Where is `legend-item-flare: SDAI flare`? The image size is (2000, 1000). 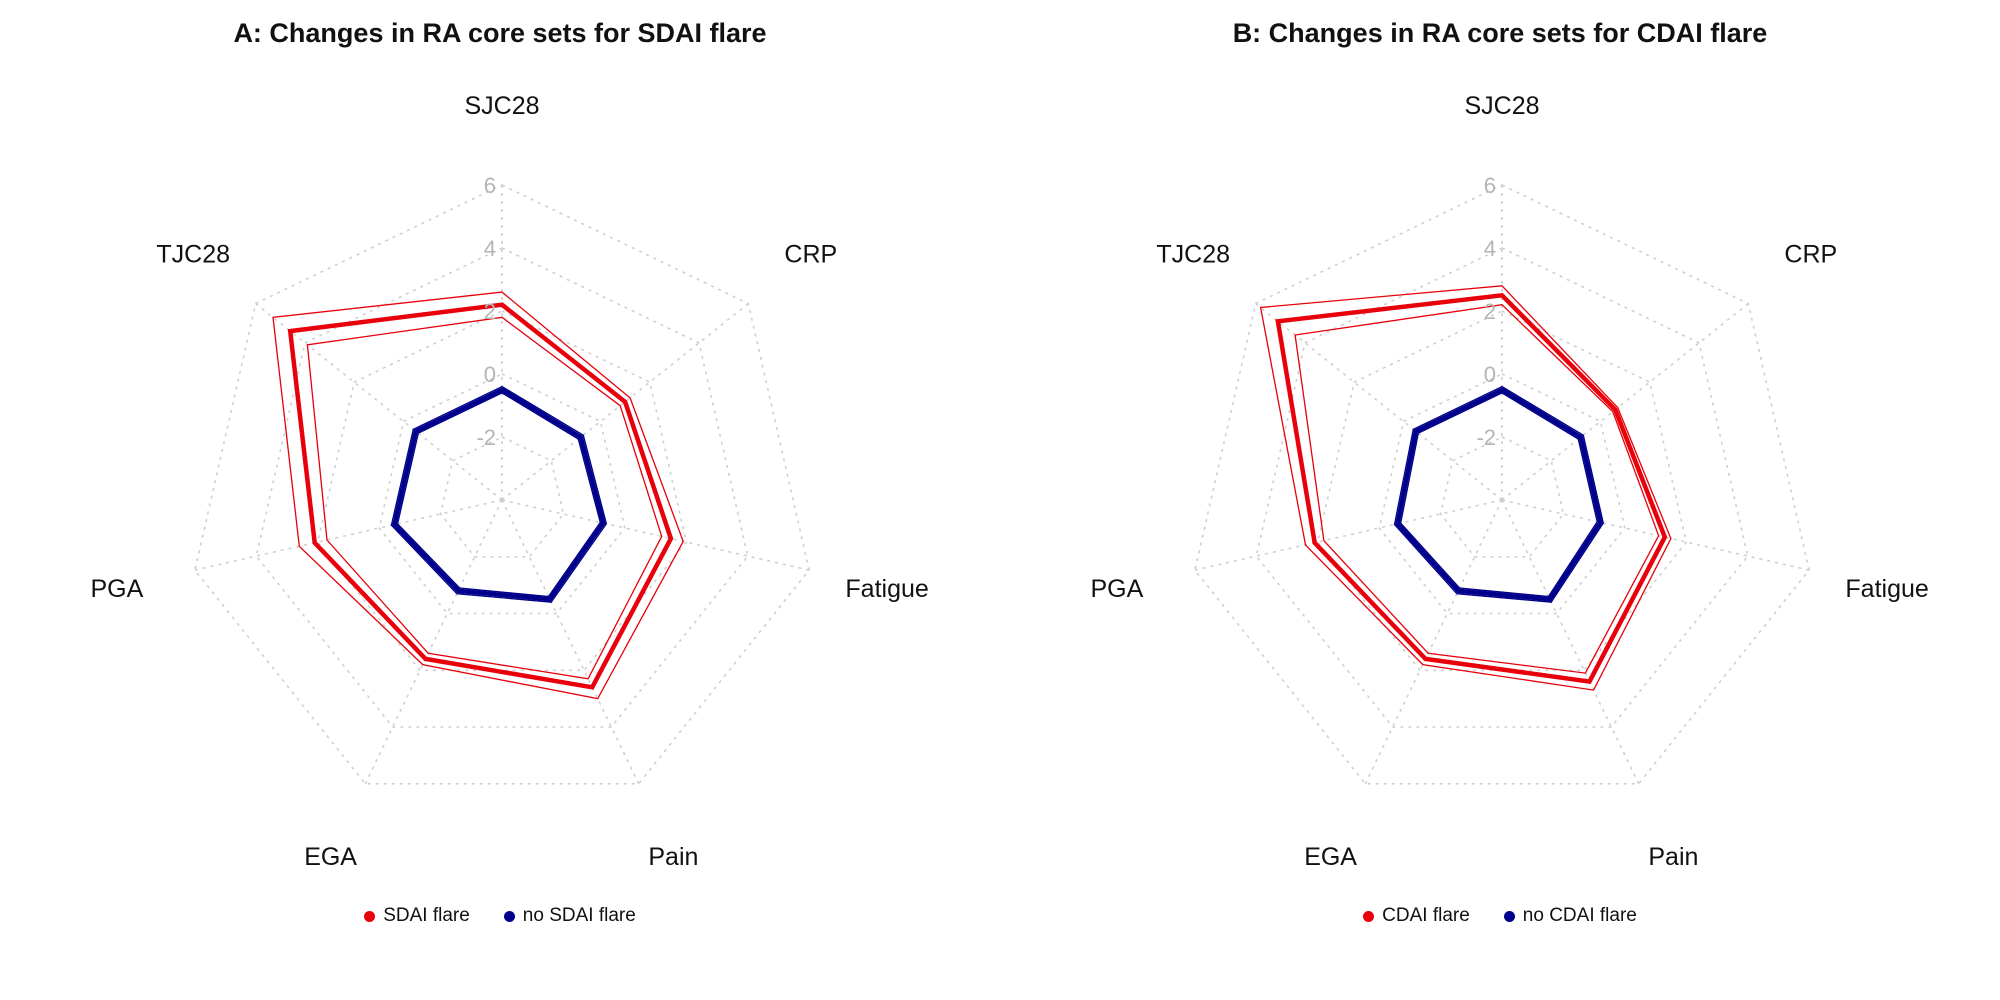 legend-item-flare: SDAI flare is located at coordinates (417, 916).